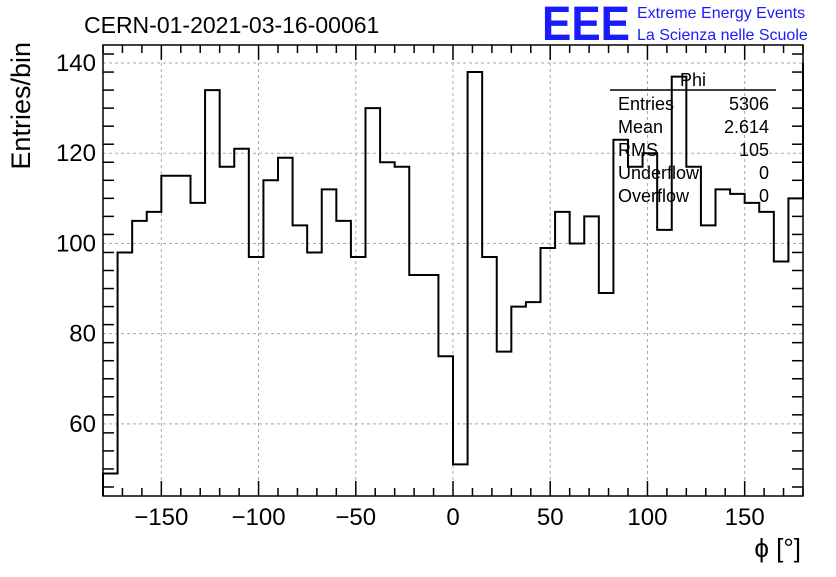 The height and width of the screenshot is (577, 836). Describe the element at coordinates (749, 104) in the screenshot. I see `stats-value-entries: 5306` at that location.